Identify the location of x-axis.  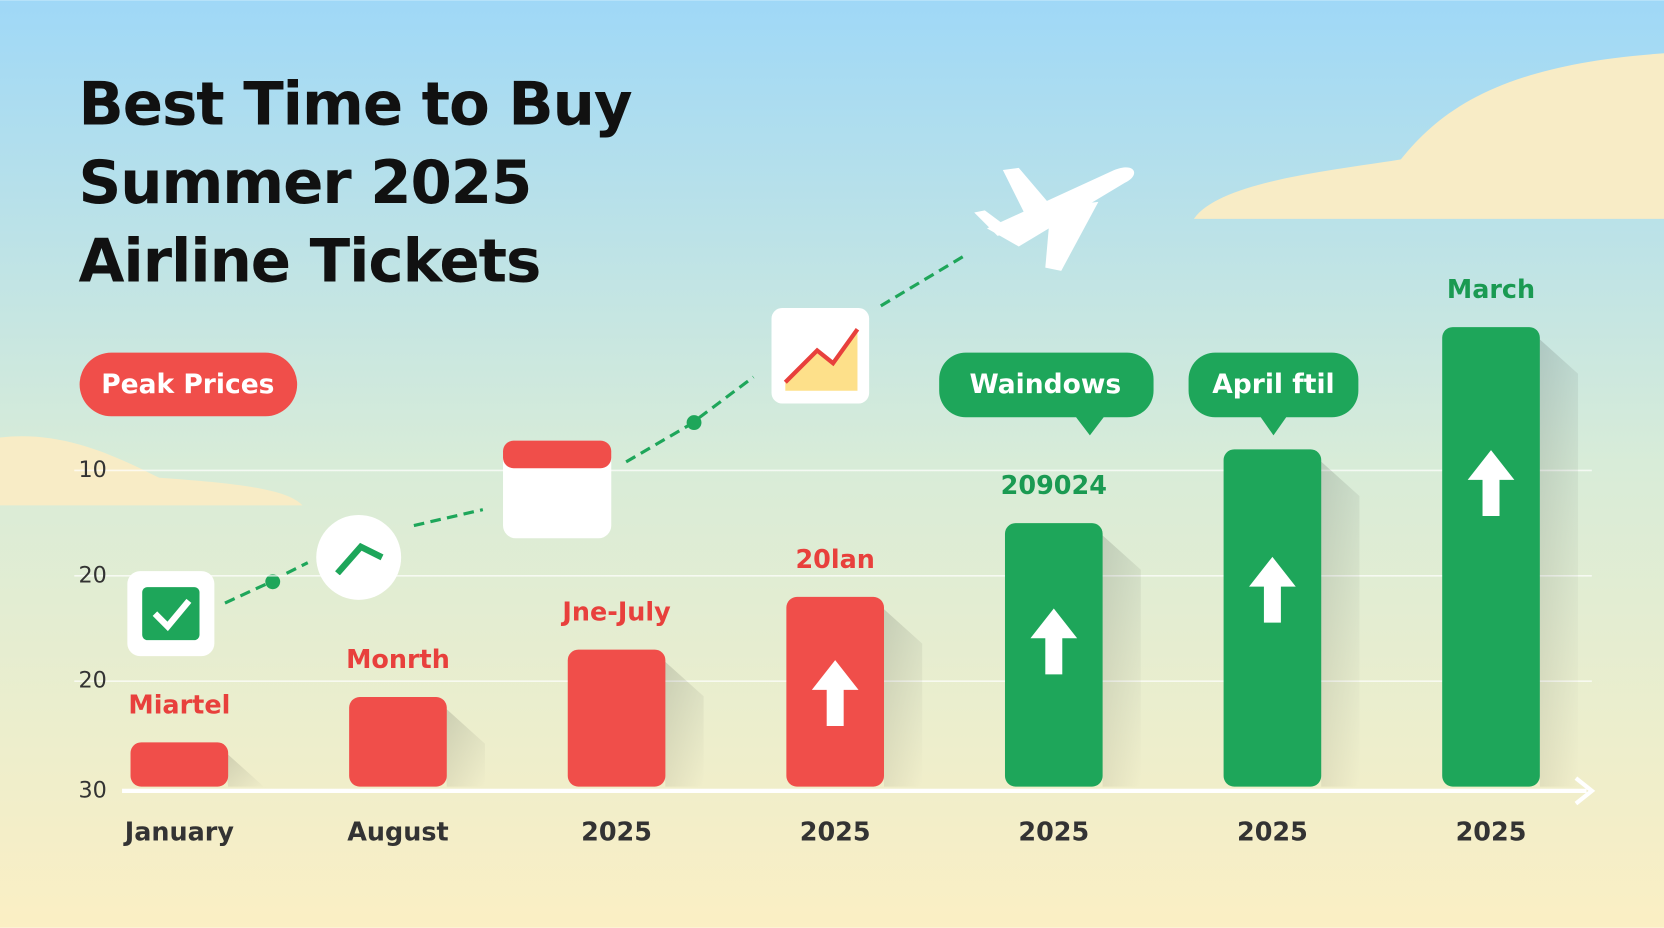
(859, 791).